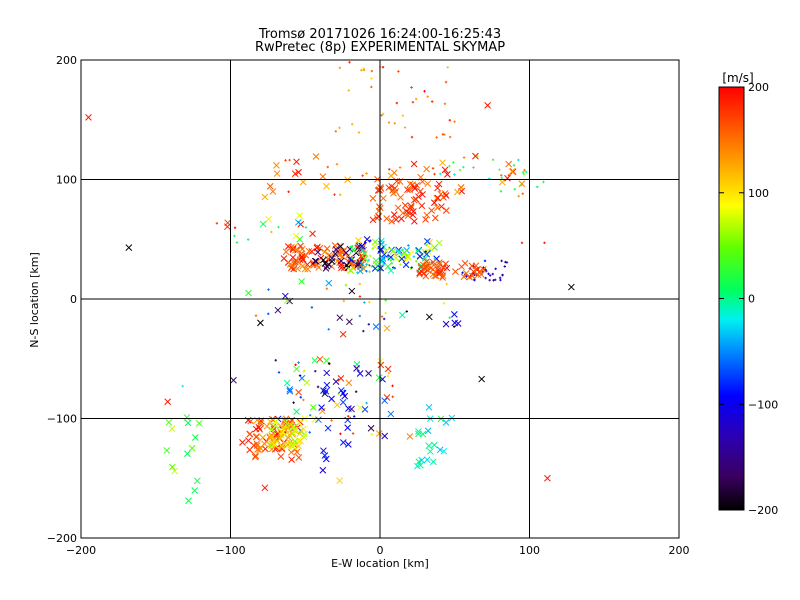 Image resolution: width=800 pixels, height=600 pixels. I want to click on colorbar-title: [m/s], so click(737, 78).